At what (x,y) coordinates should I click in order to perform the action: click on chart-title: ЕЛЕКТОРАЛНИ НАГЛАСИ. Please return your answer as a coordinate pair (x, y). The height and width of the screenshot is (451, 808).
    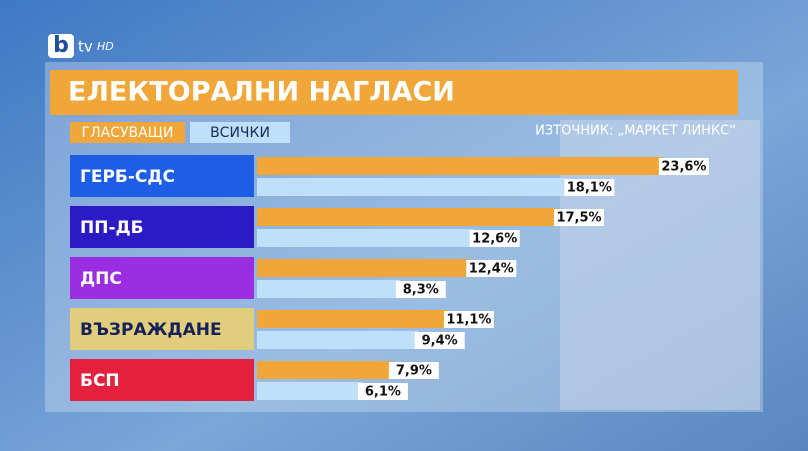
    Looking at the image, I should click on (261, 92).